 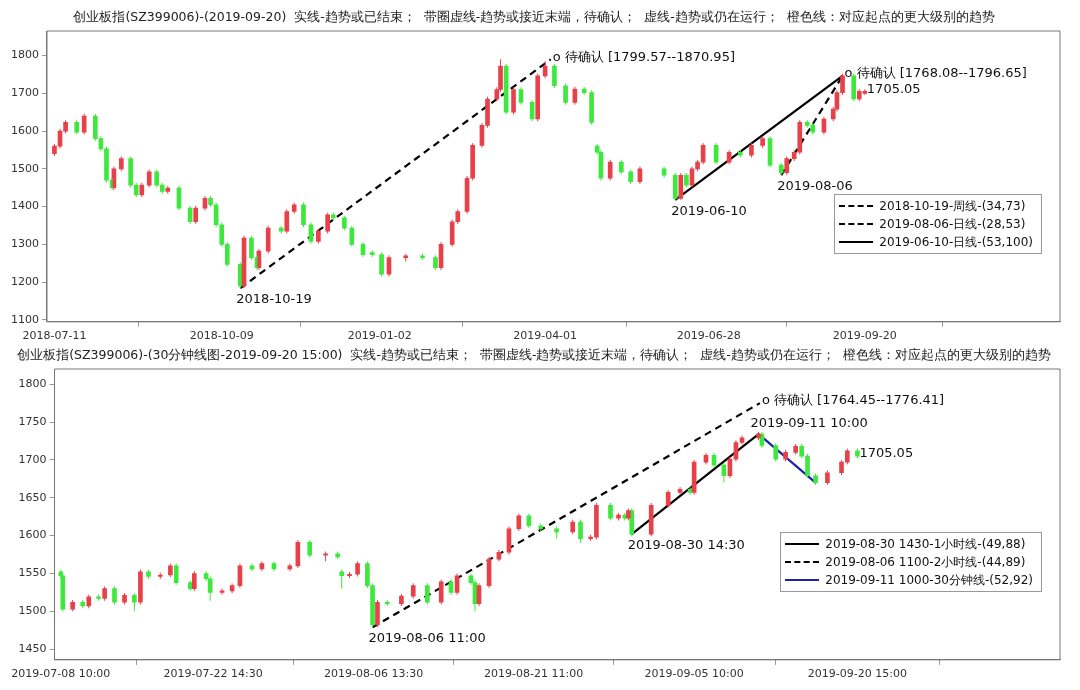 I want to click on y-tick-label: 1200, so click(x=24, y=281).